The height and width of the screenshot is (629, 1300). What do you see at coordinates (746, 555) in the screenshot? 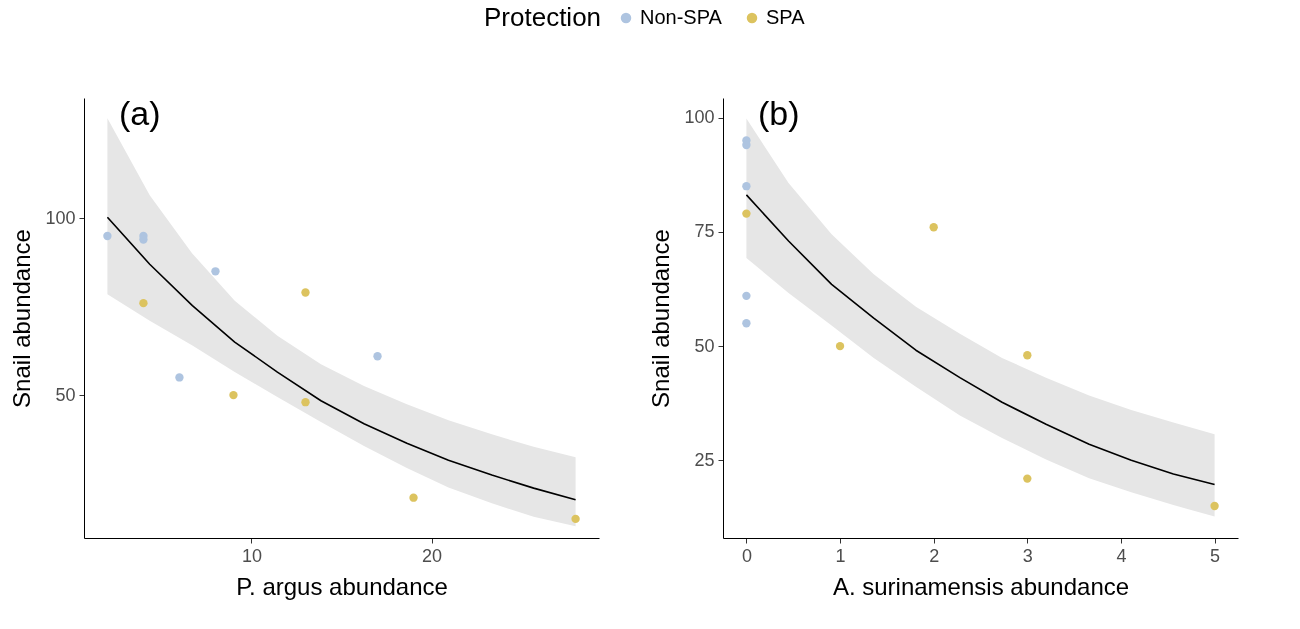
I see `x-tick-label: 0` at bounding box center [746, 555].